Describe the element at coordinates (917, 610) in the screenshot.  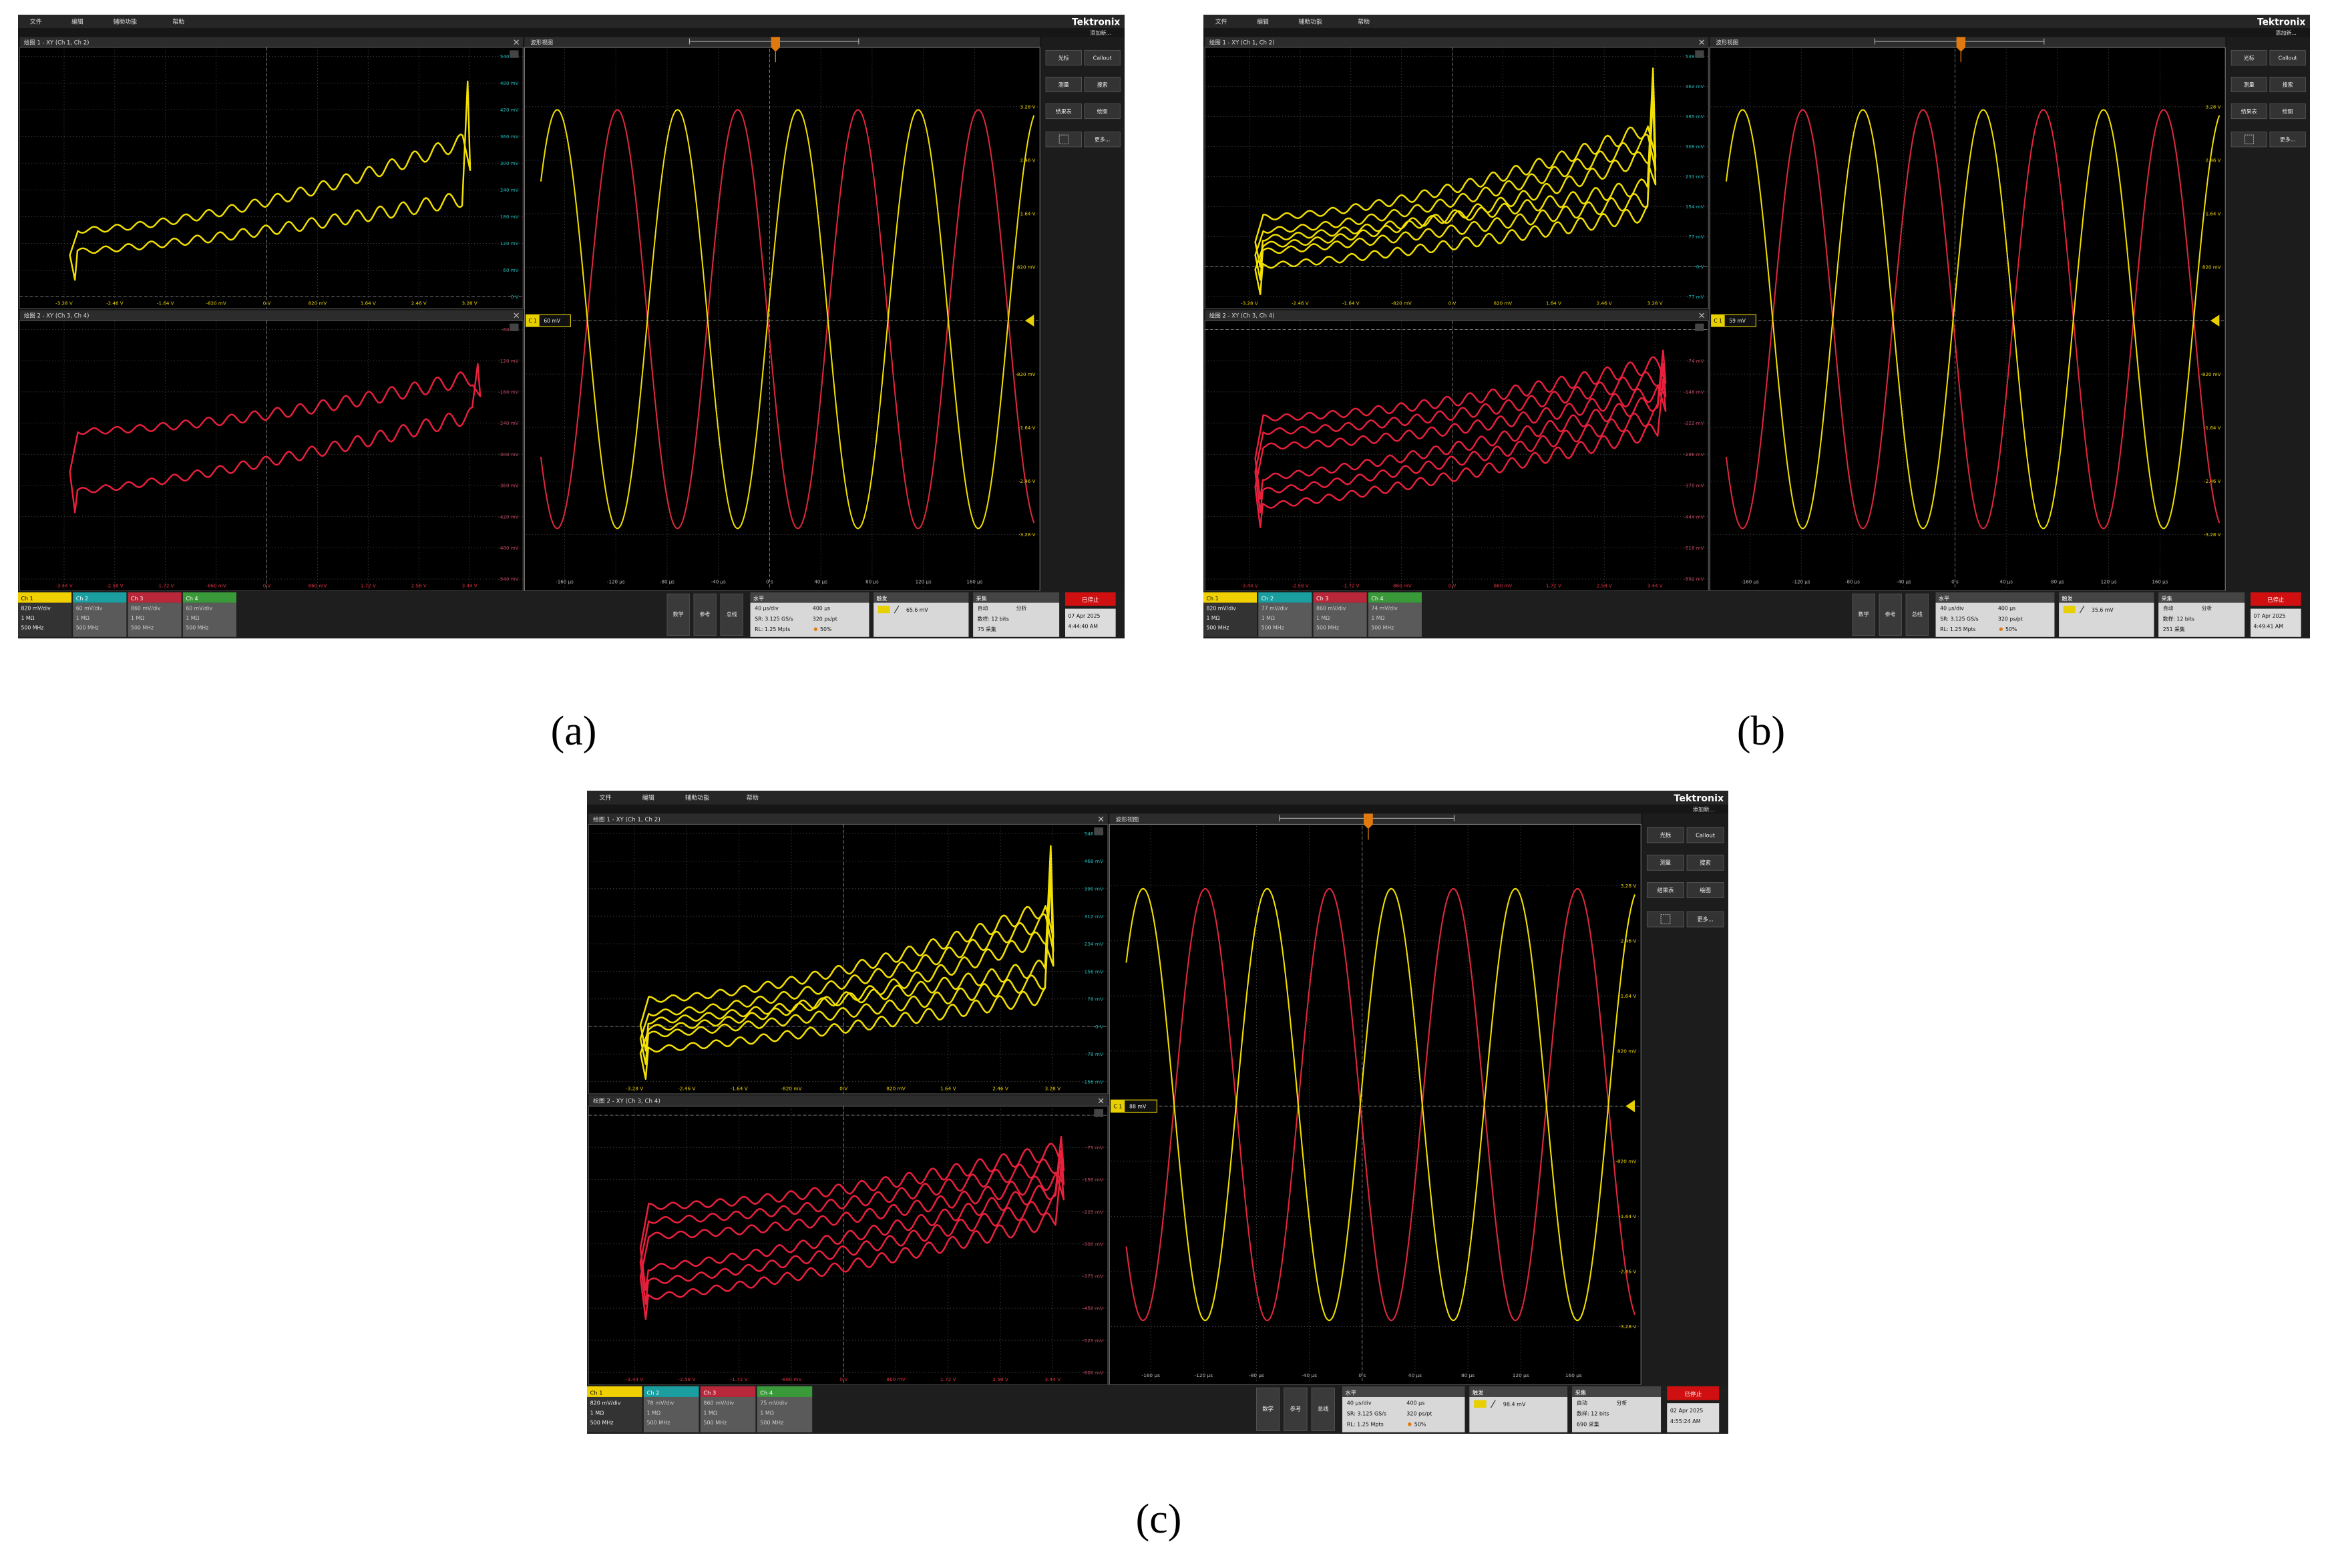
I see `trigger-level: 65.6 mV` at that location.